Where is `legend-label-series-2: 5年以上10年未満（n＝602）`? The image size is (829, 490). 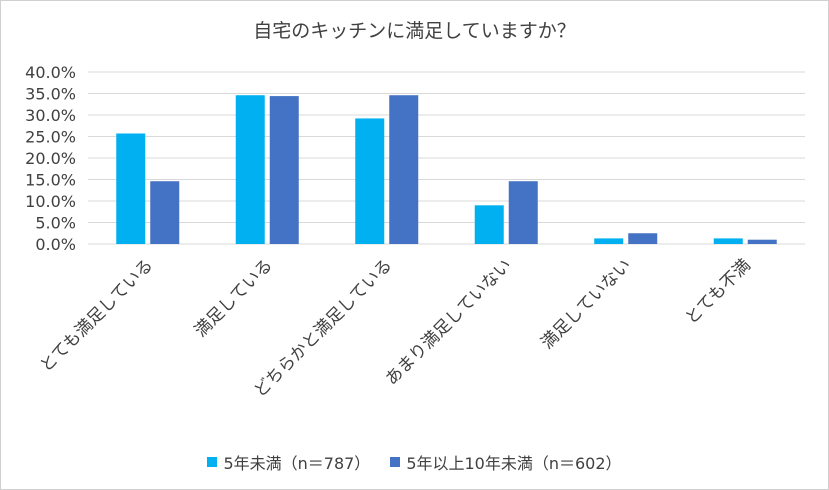
legend-label-series-2: 5年以上10年未満（n＝602） is located at coordinates (514, 463).